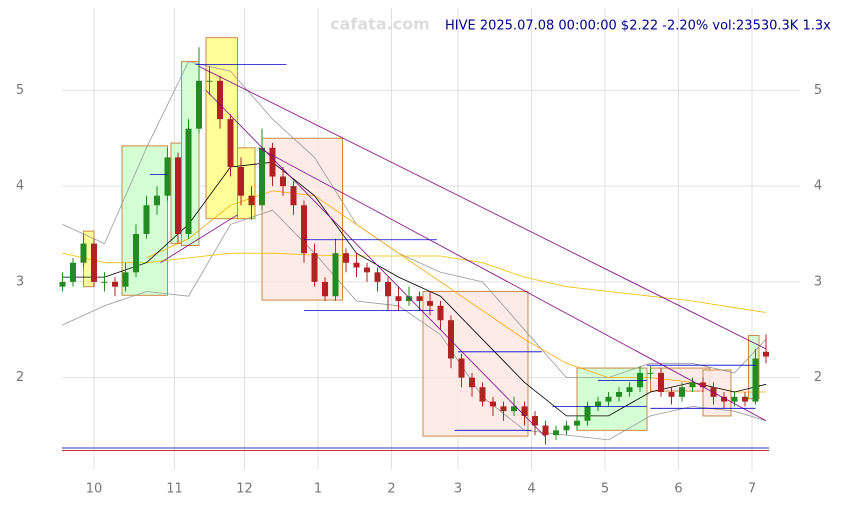 The width and height of the screenshot is (864, 505). What do you see at coordinates (752, 489) in the screenshot?
I see `x-tick-label: 7` at bounding box center [752, 489].